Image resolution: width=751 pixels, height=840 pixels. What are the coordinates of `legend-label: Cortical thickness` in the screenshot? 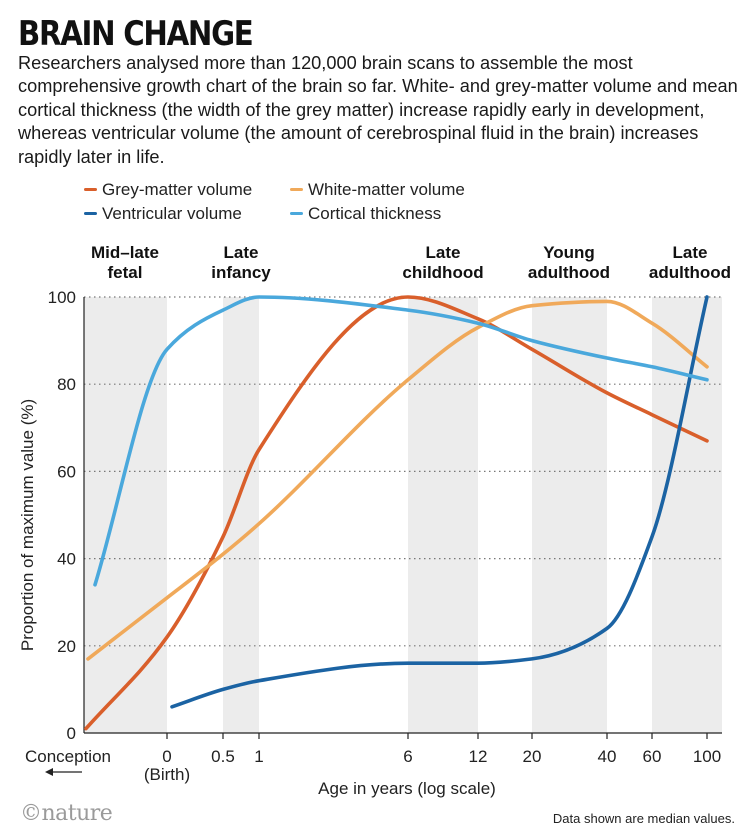 It's located at (375, 213).